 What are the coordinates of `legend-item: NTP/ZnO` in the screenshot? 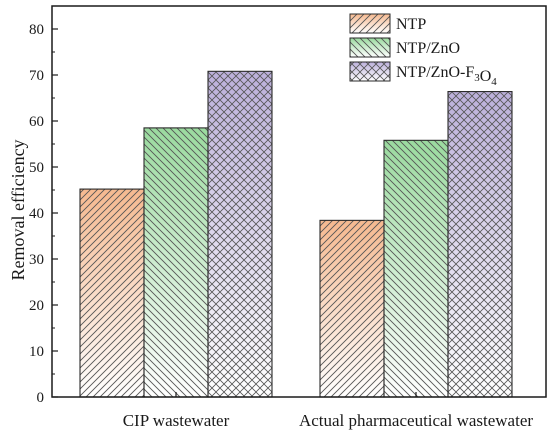 It's located at (404, 47).